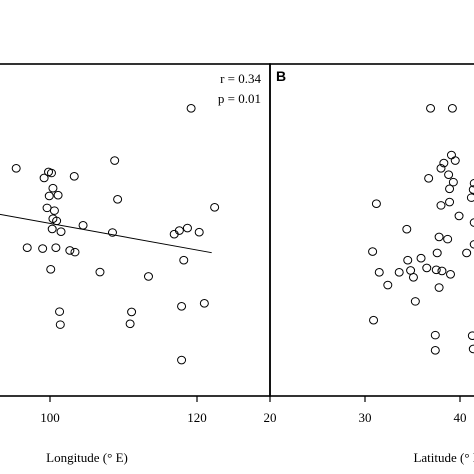 The width and height of the screenshot is (474, 474). I want to click on panel-b-points, so click(421, 229).